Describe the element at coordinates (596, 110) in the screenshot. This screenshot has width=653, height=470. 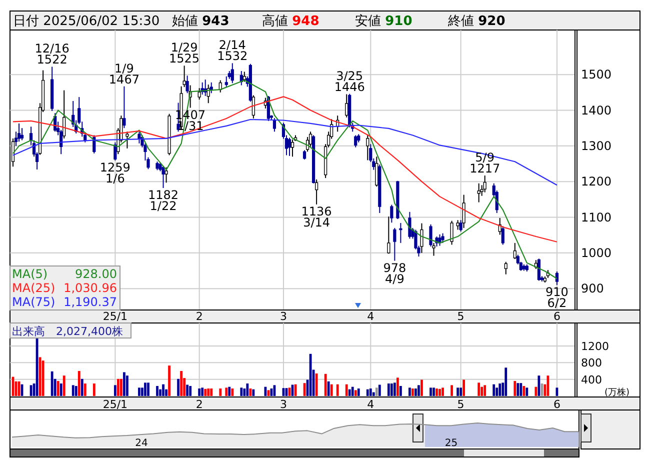
I see `y-tick-label: 1400` at that location.